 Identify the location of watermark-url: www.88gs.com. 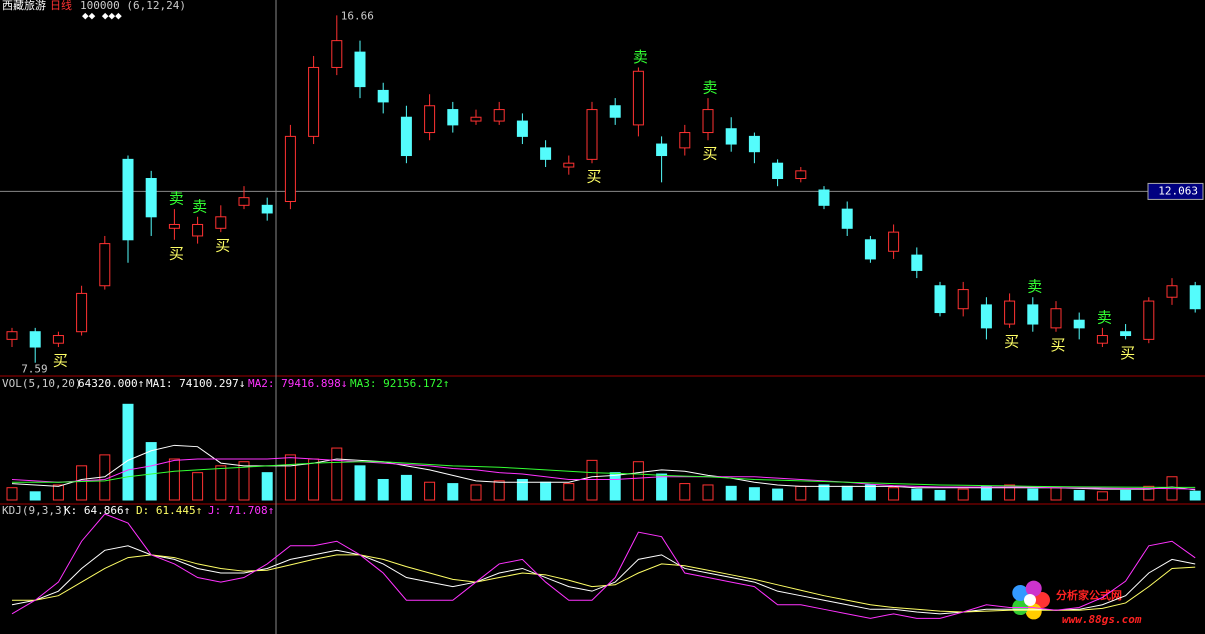
(1102, 619).